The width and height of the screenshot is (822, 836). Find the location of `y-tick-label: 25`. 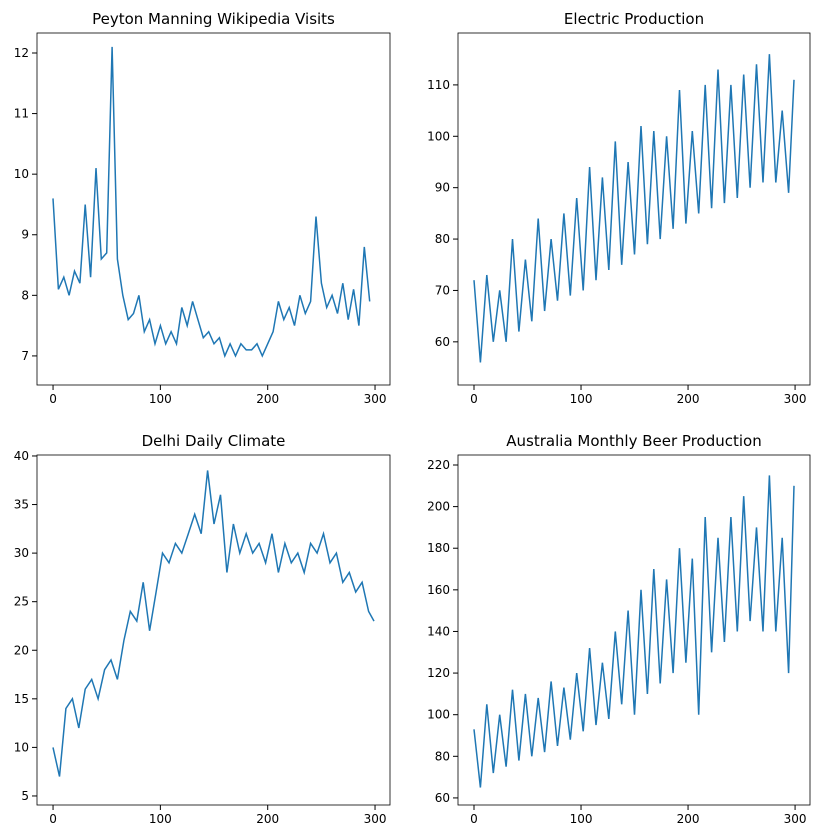

y-tick-label: 25 is located at coordinates (21, 602).